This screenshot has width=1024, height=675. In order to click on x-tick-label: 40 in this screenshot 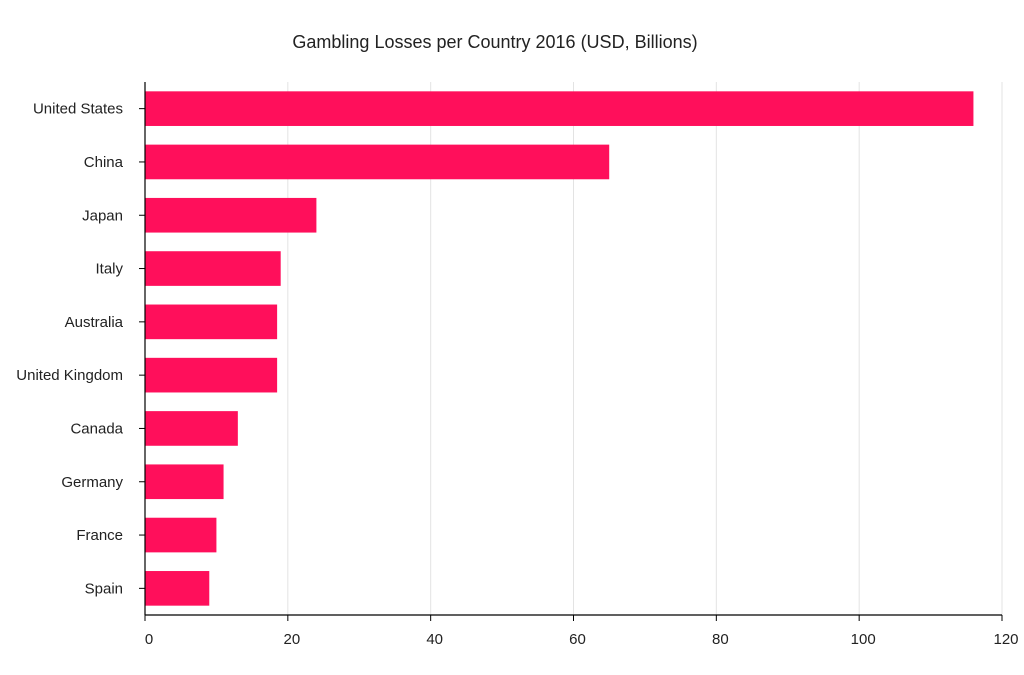, I will do `click(434, 639)`.